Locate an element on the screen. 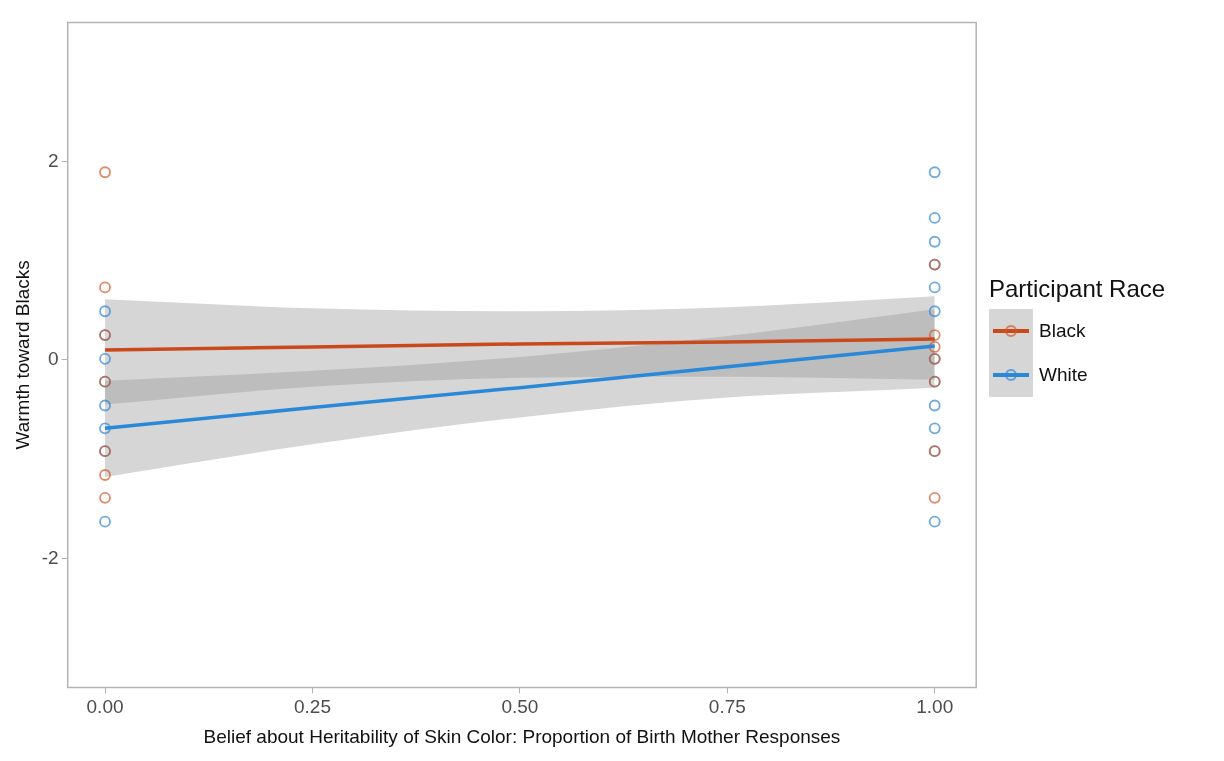 This screenshot has width=1224, height=761. y-tick-label: 0 is located at coordinates (53, 359).